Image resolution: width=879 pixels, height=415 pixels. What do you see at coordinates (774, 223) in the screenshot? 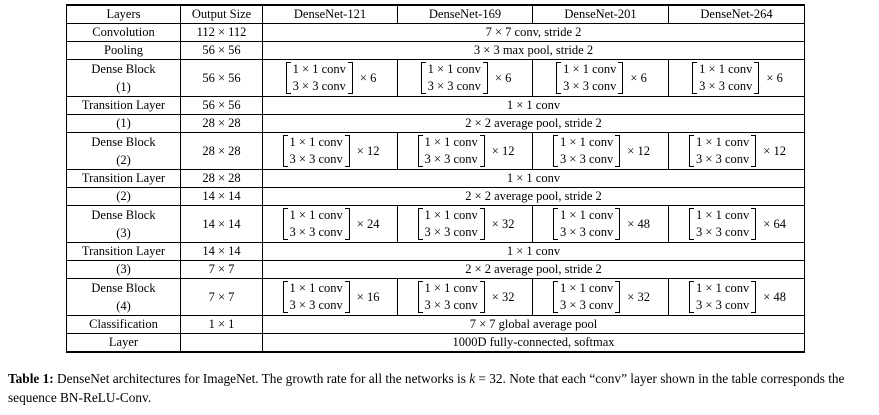
I see `block-multiplier: × 64` at bounding box center [774, 223].